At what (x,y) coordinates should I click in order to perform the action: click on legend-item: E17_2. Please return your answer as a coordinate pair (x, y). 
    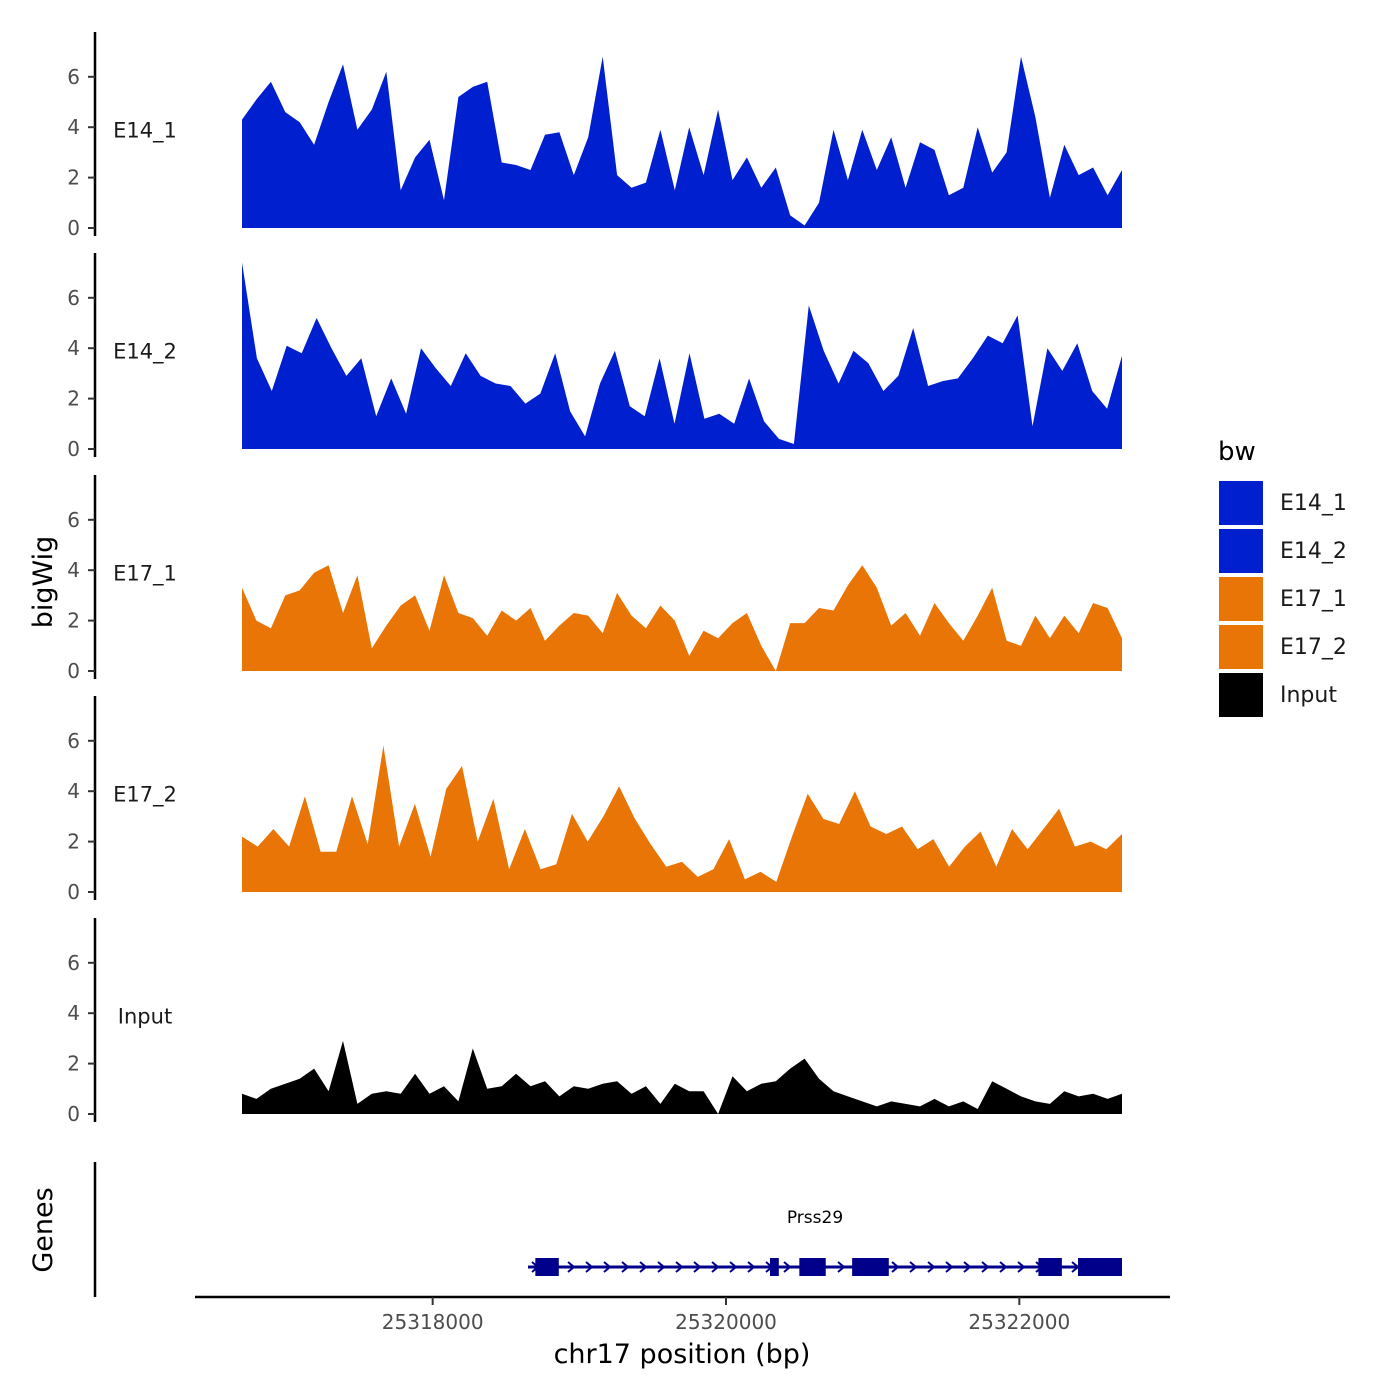
    Looking at the image, I should click on (1282, 647).